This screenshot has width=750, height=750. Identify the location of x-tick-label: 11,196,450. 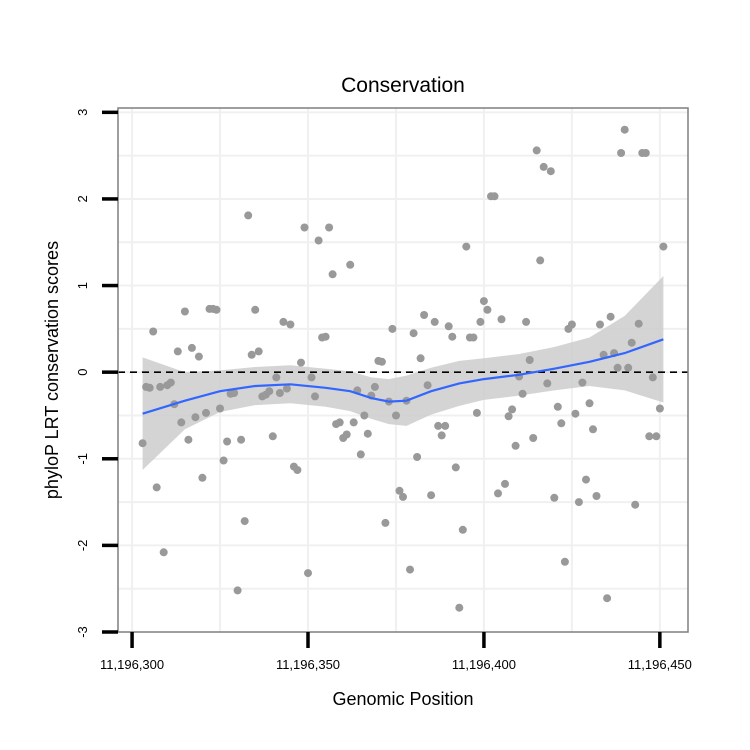
(660, 664).